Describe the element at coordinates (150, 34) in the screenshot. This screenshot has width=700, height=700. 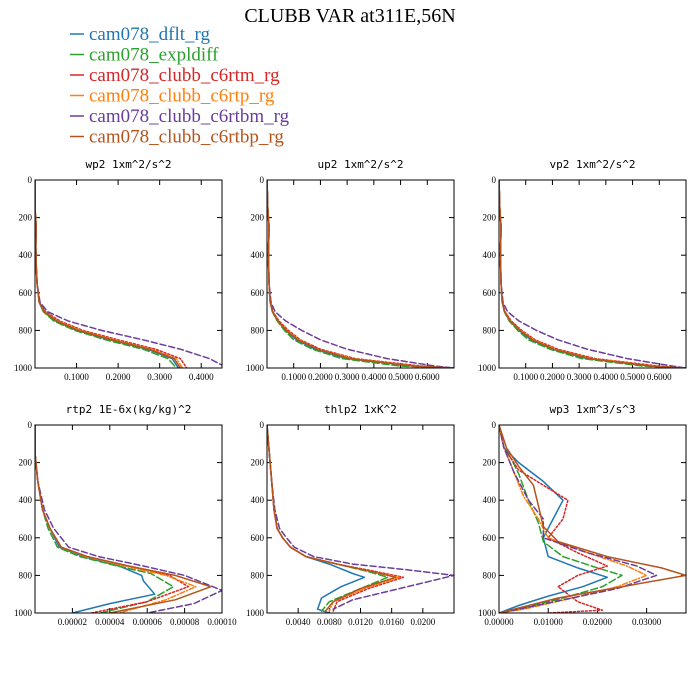
I see `legend-label: cam078_dflt_rg` at that location.